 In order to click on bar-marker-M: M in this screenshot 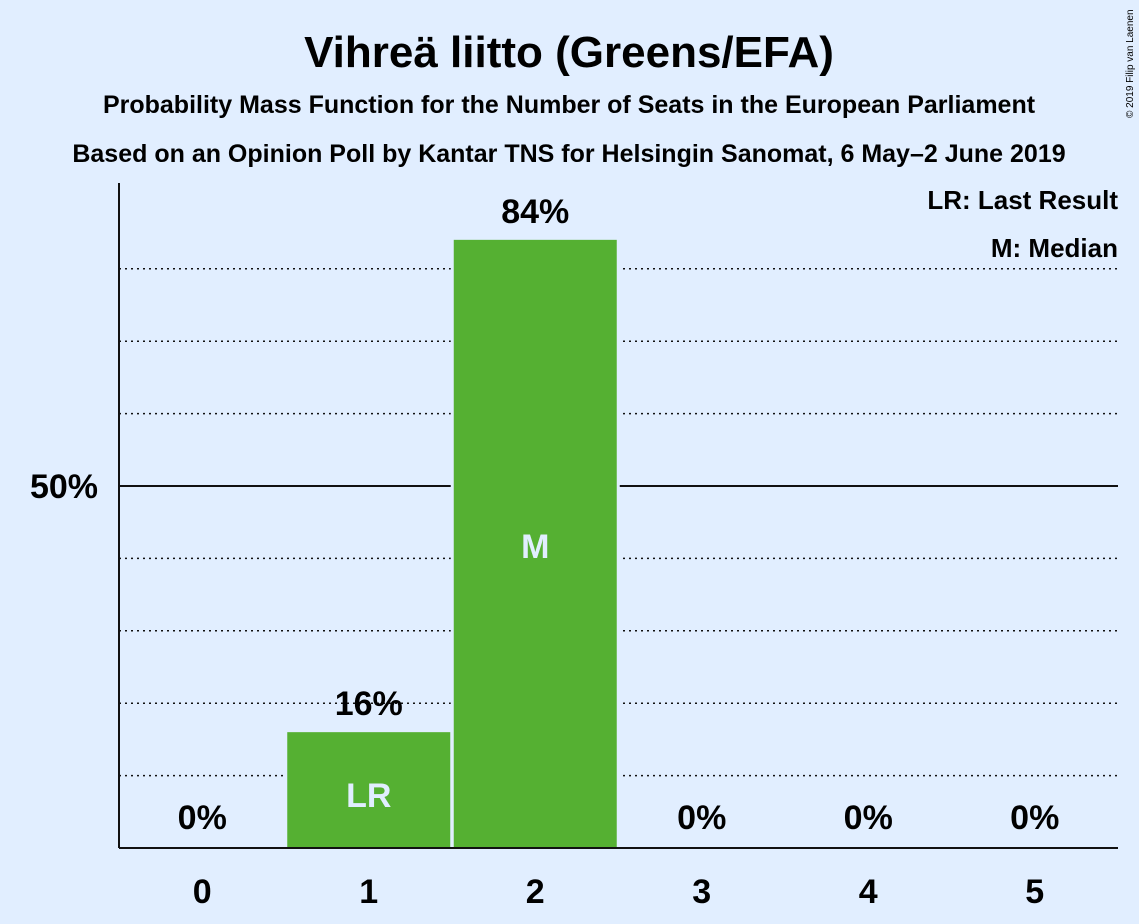, I will do `click(535, 547)`.